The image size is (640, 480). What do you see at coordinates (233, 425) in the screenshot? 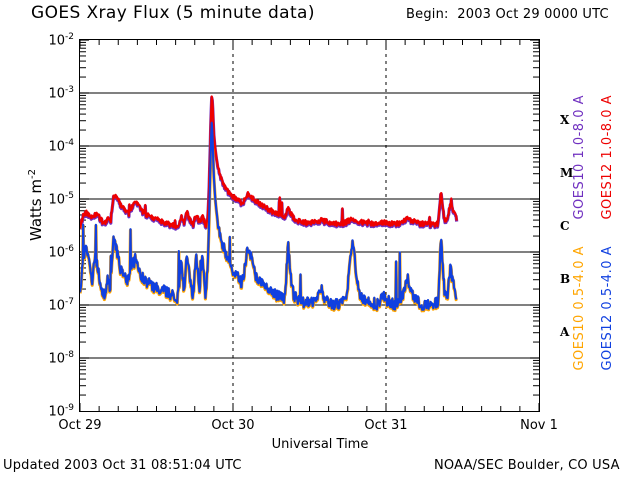
I see `x-tick-label: Oct 30` at bounding box center [233, 425].